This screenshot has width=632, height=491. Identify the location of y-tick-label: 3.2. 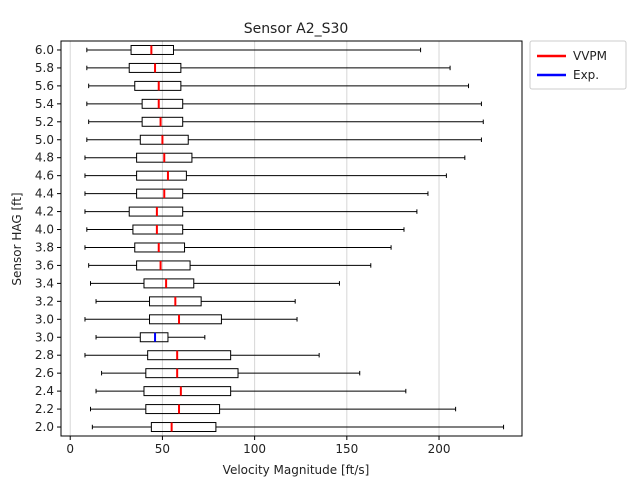
(44, 301).